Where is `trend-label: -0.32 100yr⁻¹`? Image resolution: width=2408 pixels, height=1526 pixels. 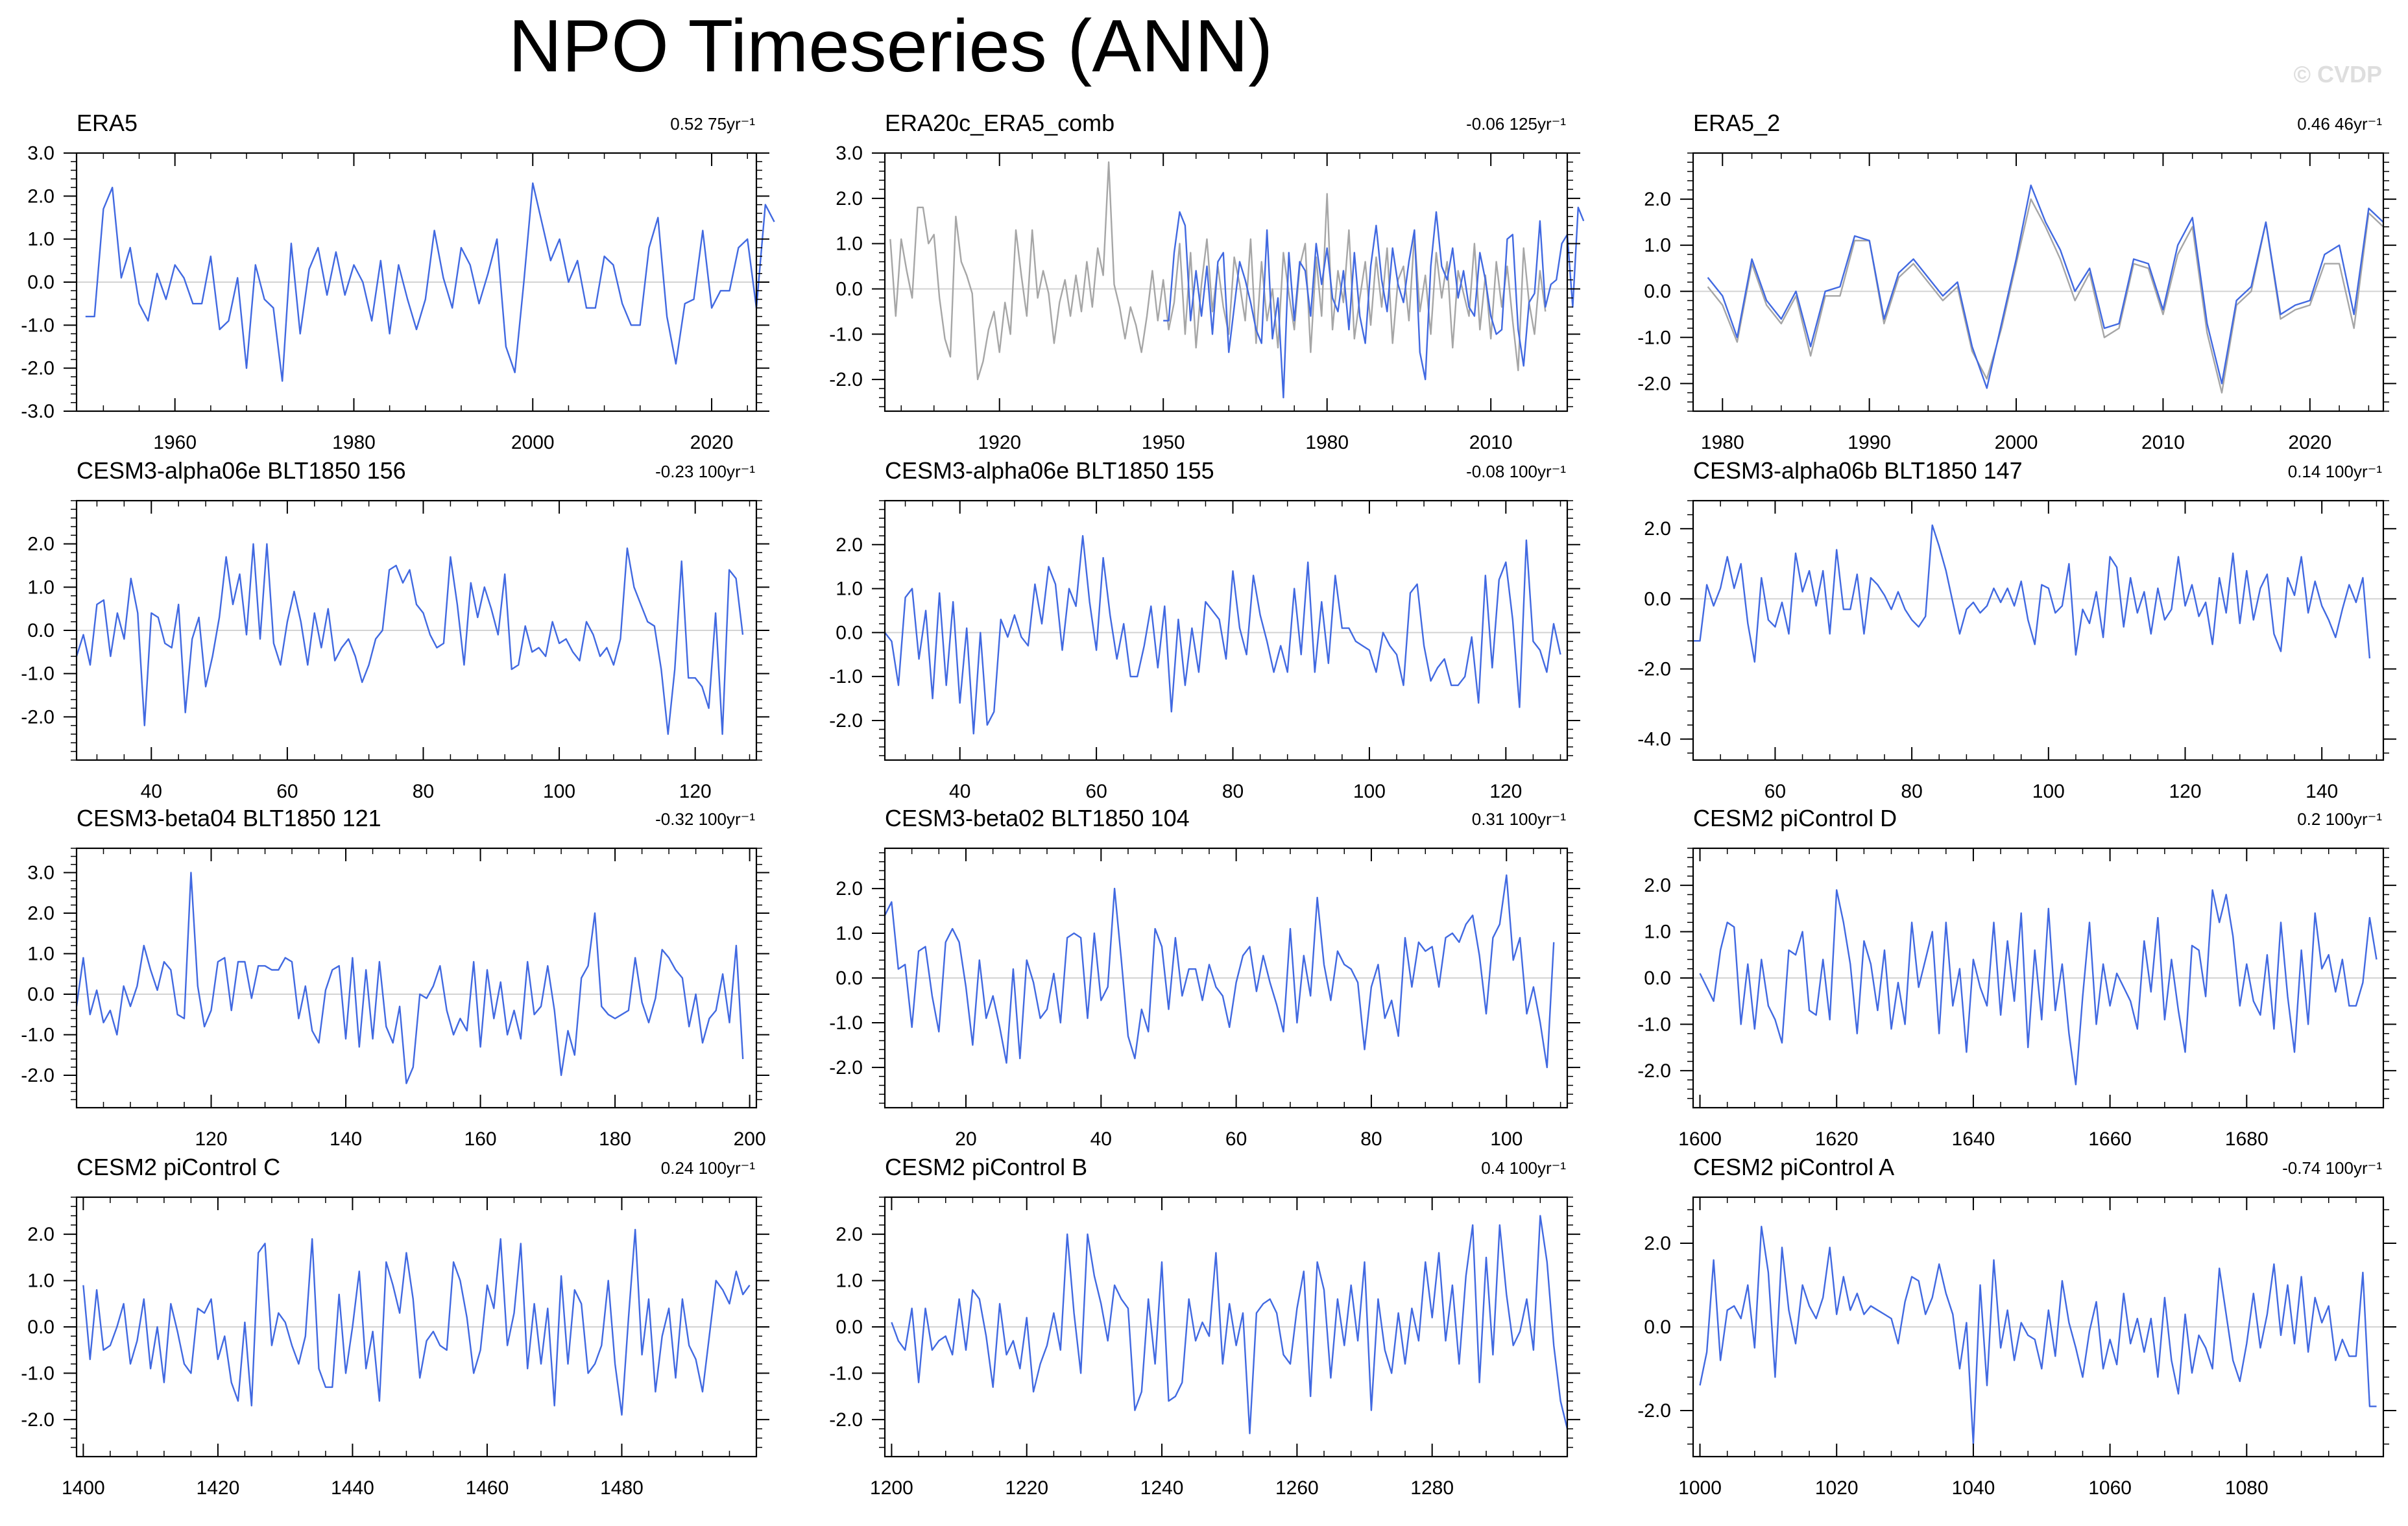
trend-label: -0.32 100yr⁻¹ is located at coordinates (705, 819).